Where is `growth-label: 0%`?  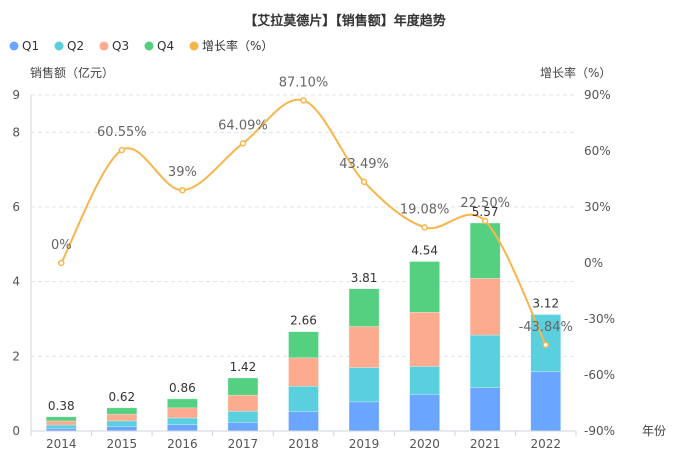 growth-label: 0% is located at coordinates (61, 245).